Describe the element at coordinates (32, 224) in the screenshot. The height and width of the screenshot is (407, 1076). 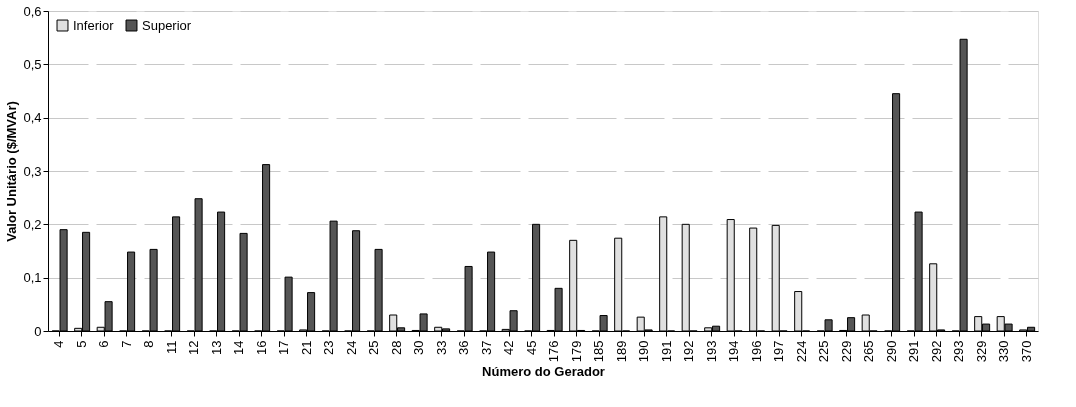
I see `y-tick-label: 0,2` at that location.